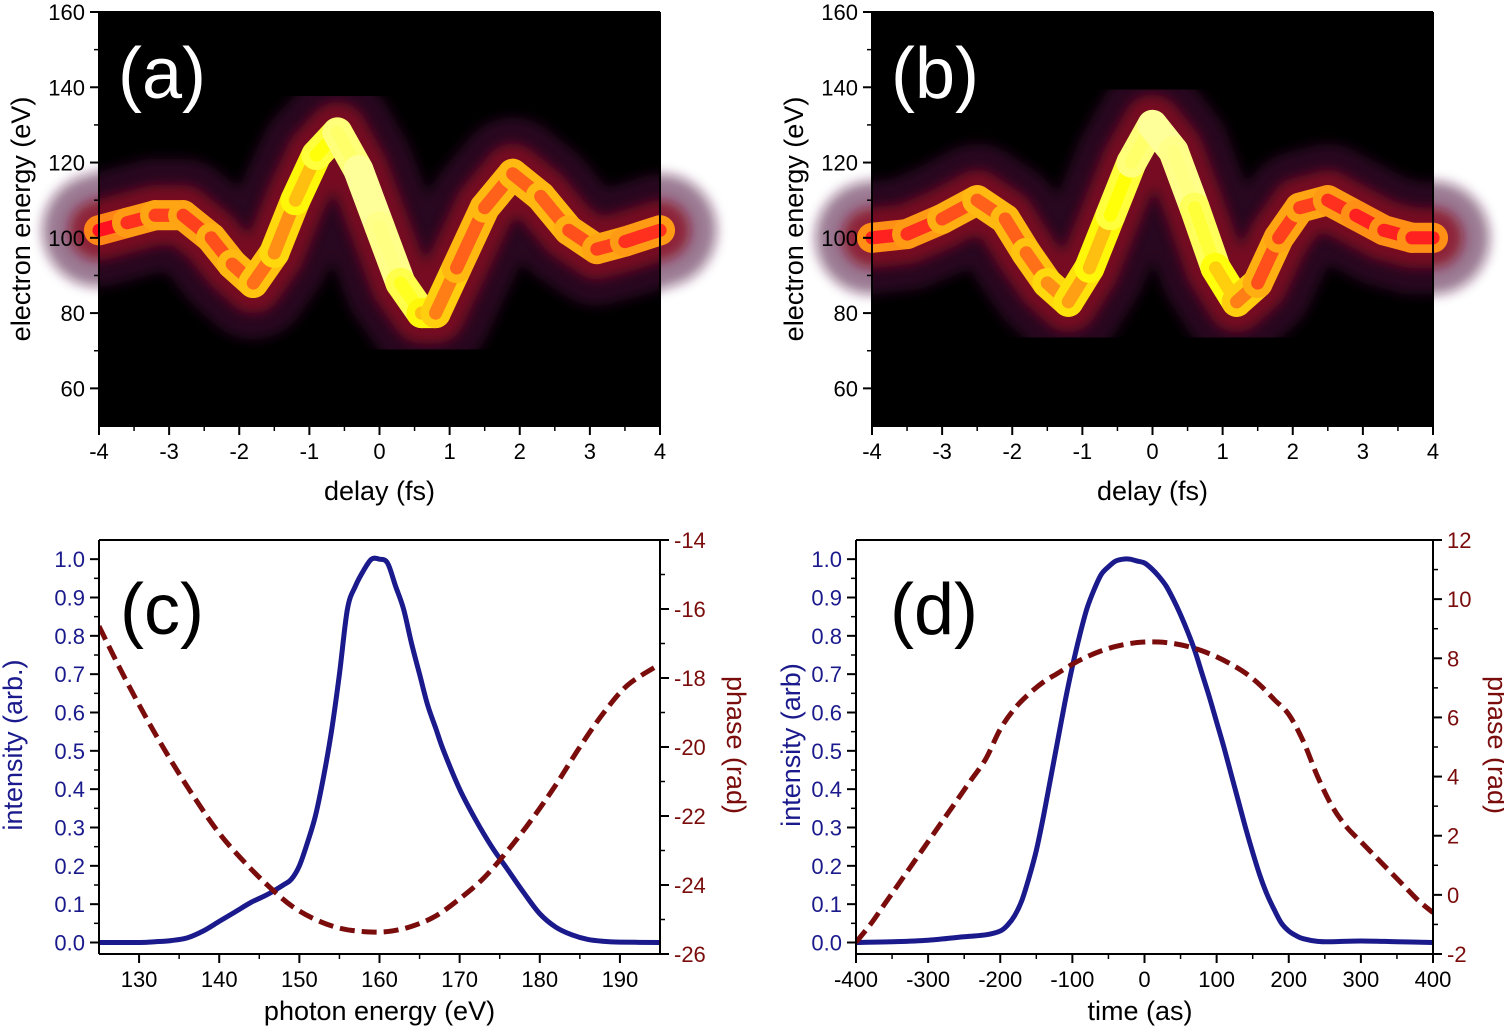 This screenshot has width=1504, height=1027. What do you see at coordinates (69, 713) in the screenshot?
I see `y-tick-label: 0.6` at bounding box center [69, 713].